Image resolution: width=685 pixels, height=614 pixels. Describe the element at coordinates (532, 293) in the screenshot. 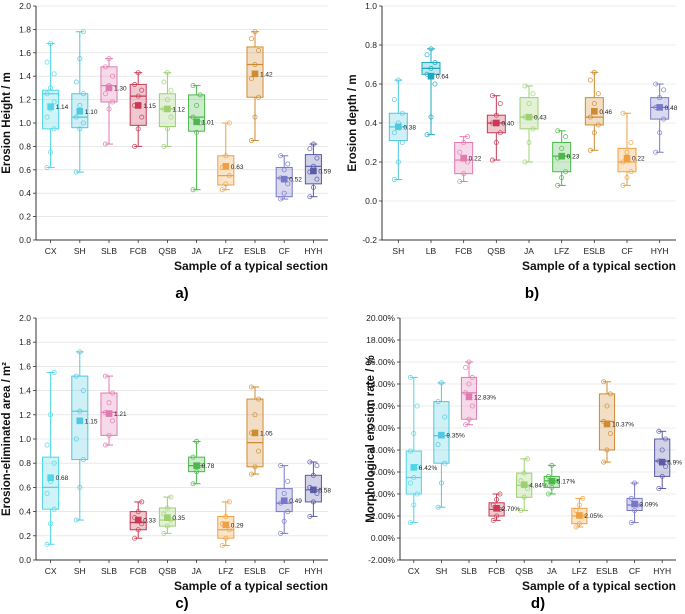

I see `panel-label: b)` at that location.